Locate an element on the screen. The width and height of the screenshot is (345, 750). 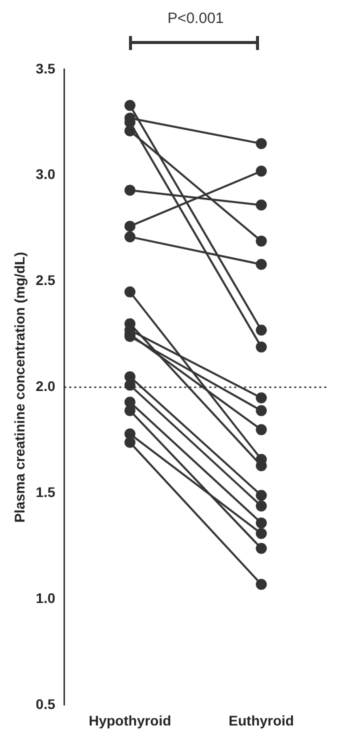
x-tick-label: Euthyroid is located at coordinates (261, 720).